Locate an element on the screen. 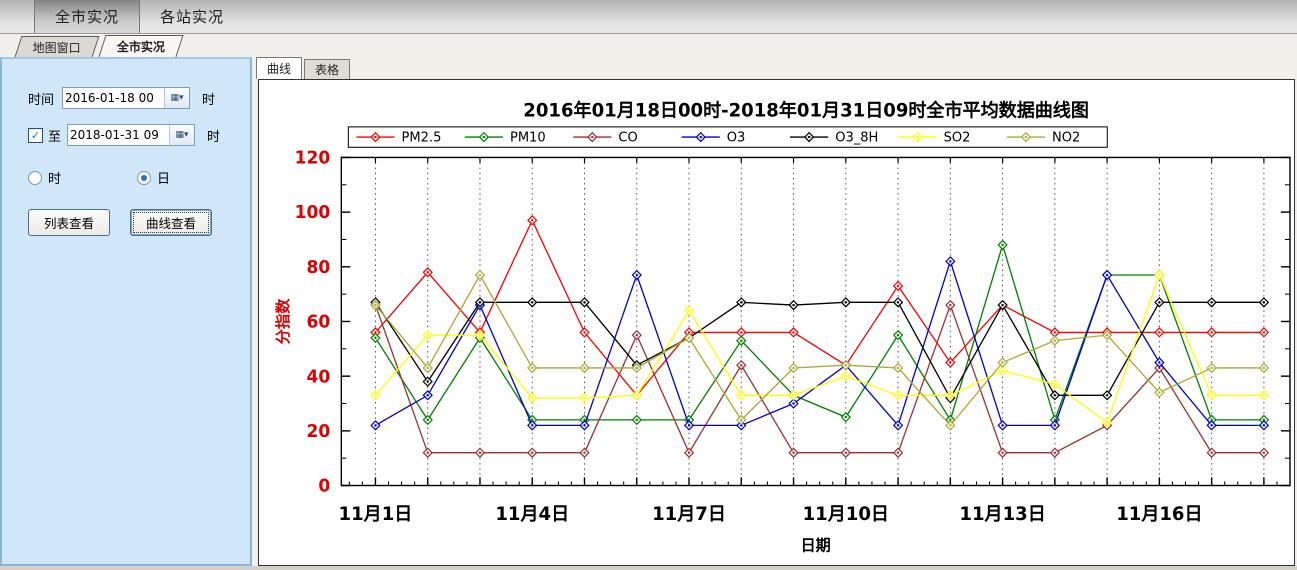  view-tab-strip: 曲线 表格 is located at coordinates (774, 68).